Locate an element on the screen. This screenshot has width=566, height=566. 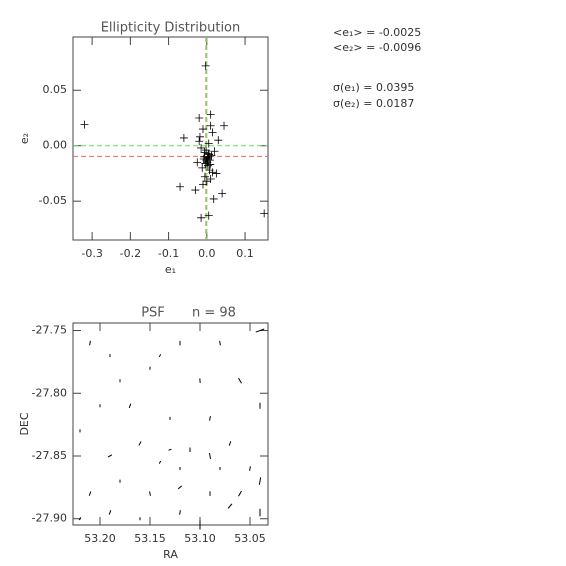
x-tick-label: 53.20 is located at coordinates (100, 538).